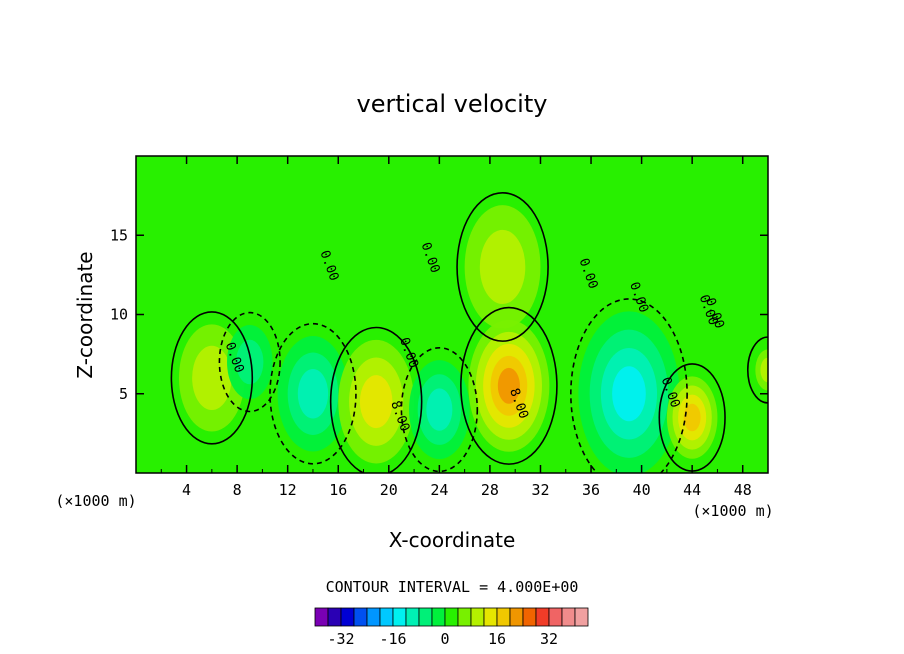  What do you see at coordinates (340, 639) in the screenshot?
I see `colorbar-tick-label-0: -32` at bounding box center [340, 639].